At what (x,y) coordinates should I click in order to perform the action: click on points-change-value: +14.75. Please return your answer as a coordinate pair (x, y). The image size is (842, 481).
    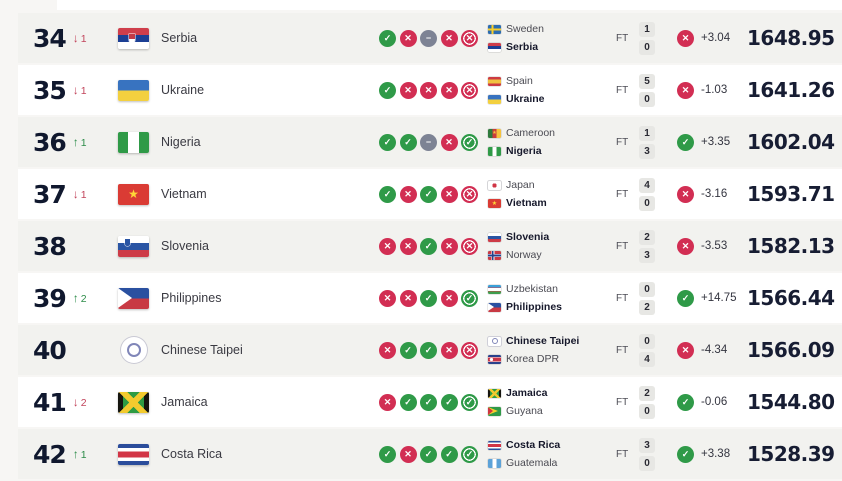
    Looking at the image, I should click on (719, 298).